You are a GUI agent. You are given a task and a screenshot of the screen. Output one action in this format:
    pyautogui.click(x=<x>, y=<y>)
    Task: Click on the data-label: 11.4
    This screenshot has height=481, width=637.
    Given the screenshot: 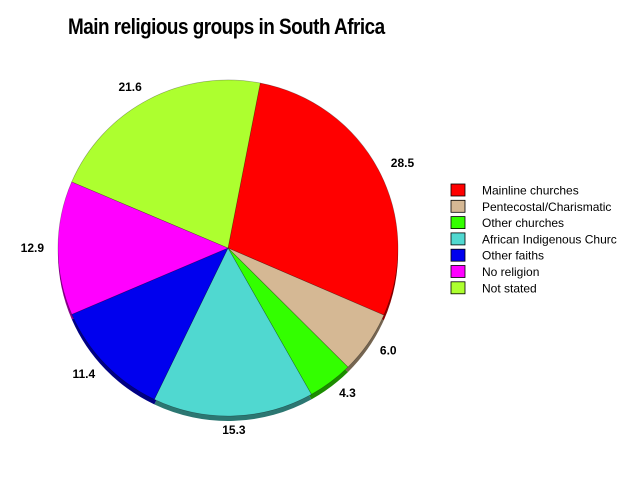 What is the action you would take?
    pyautogui.click(x=83, y=374)
    